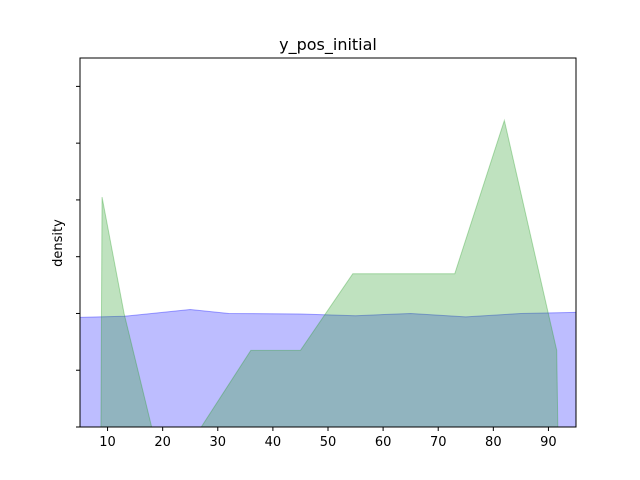 This screenshot has width=640, height=480. What do you see at coordinates (58, 243) in the screenshot?
I see `y-axis-label: density` at bounding box center [58, 243].